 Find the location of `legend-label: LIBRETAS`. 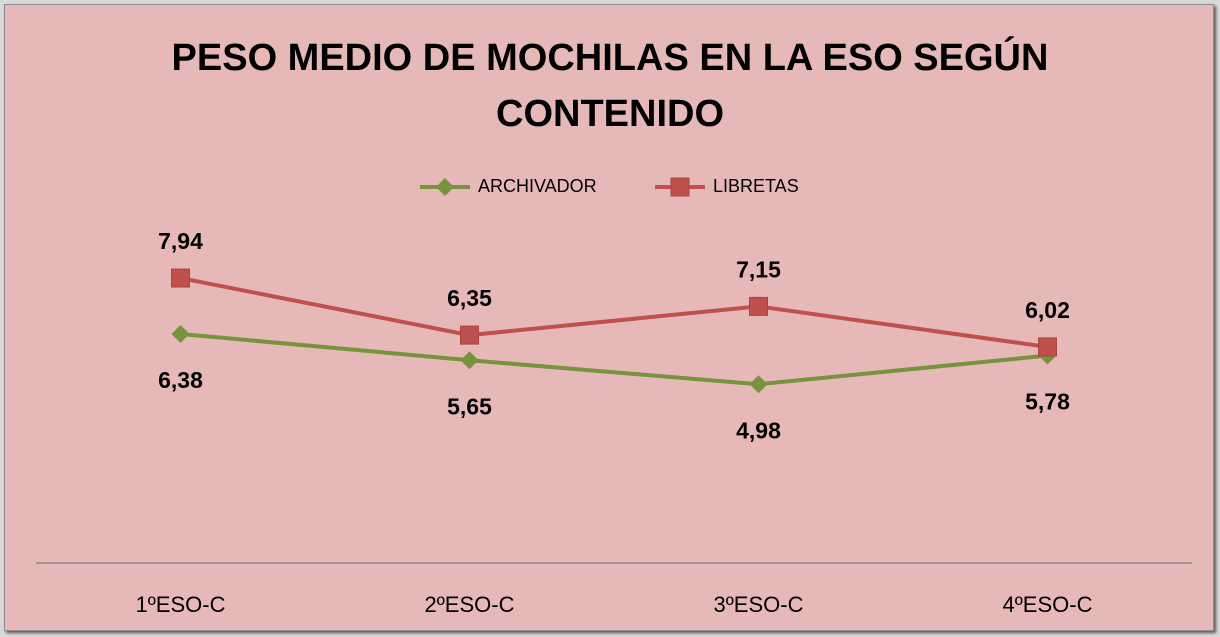

legend-label: LIBRETAS is located at coordinates (756, 186).